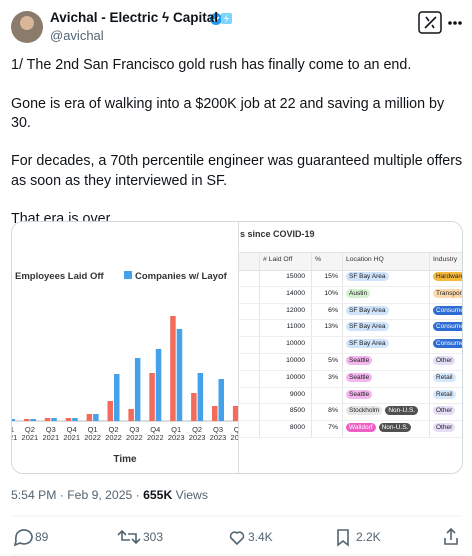  Describe the element at coordinates (318, 259) in the screenshot. I see `column-header: %` at that location.